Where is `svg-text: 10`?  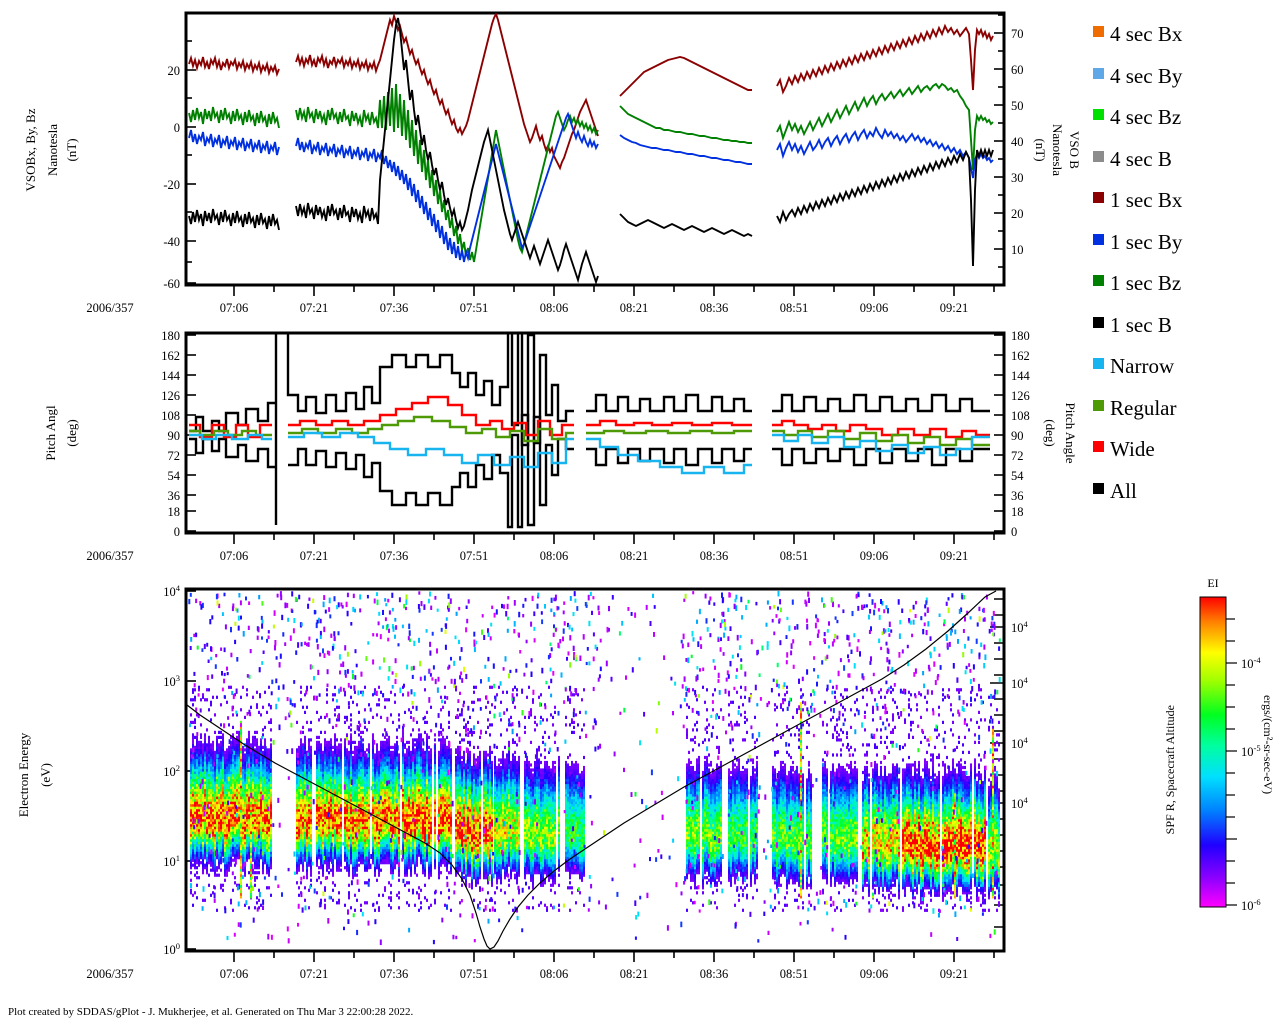 svg-text: 10 is located at coordinates (1017, 250).